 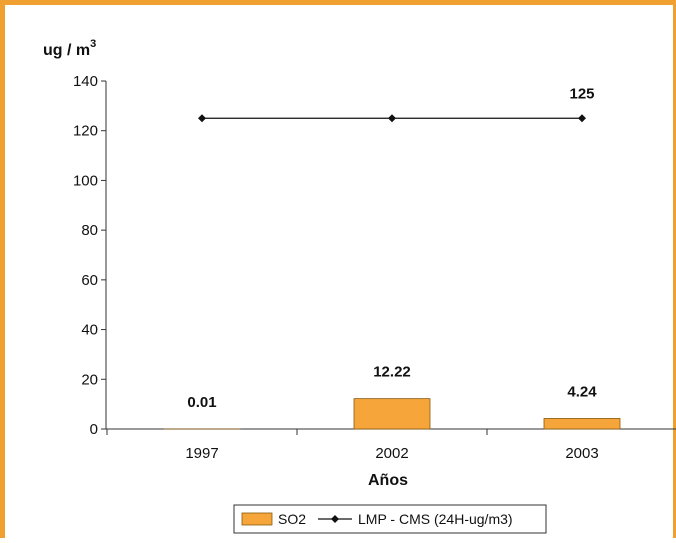 What do you see at coordinates (201, 453) in the screenshot?
I see `x-tick-label: 1997` at bounding box center [201, 453].